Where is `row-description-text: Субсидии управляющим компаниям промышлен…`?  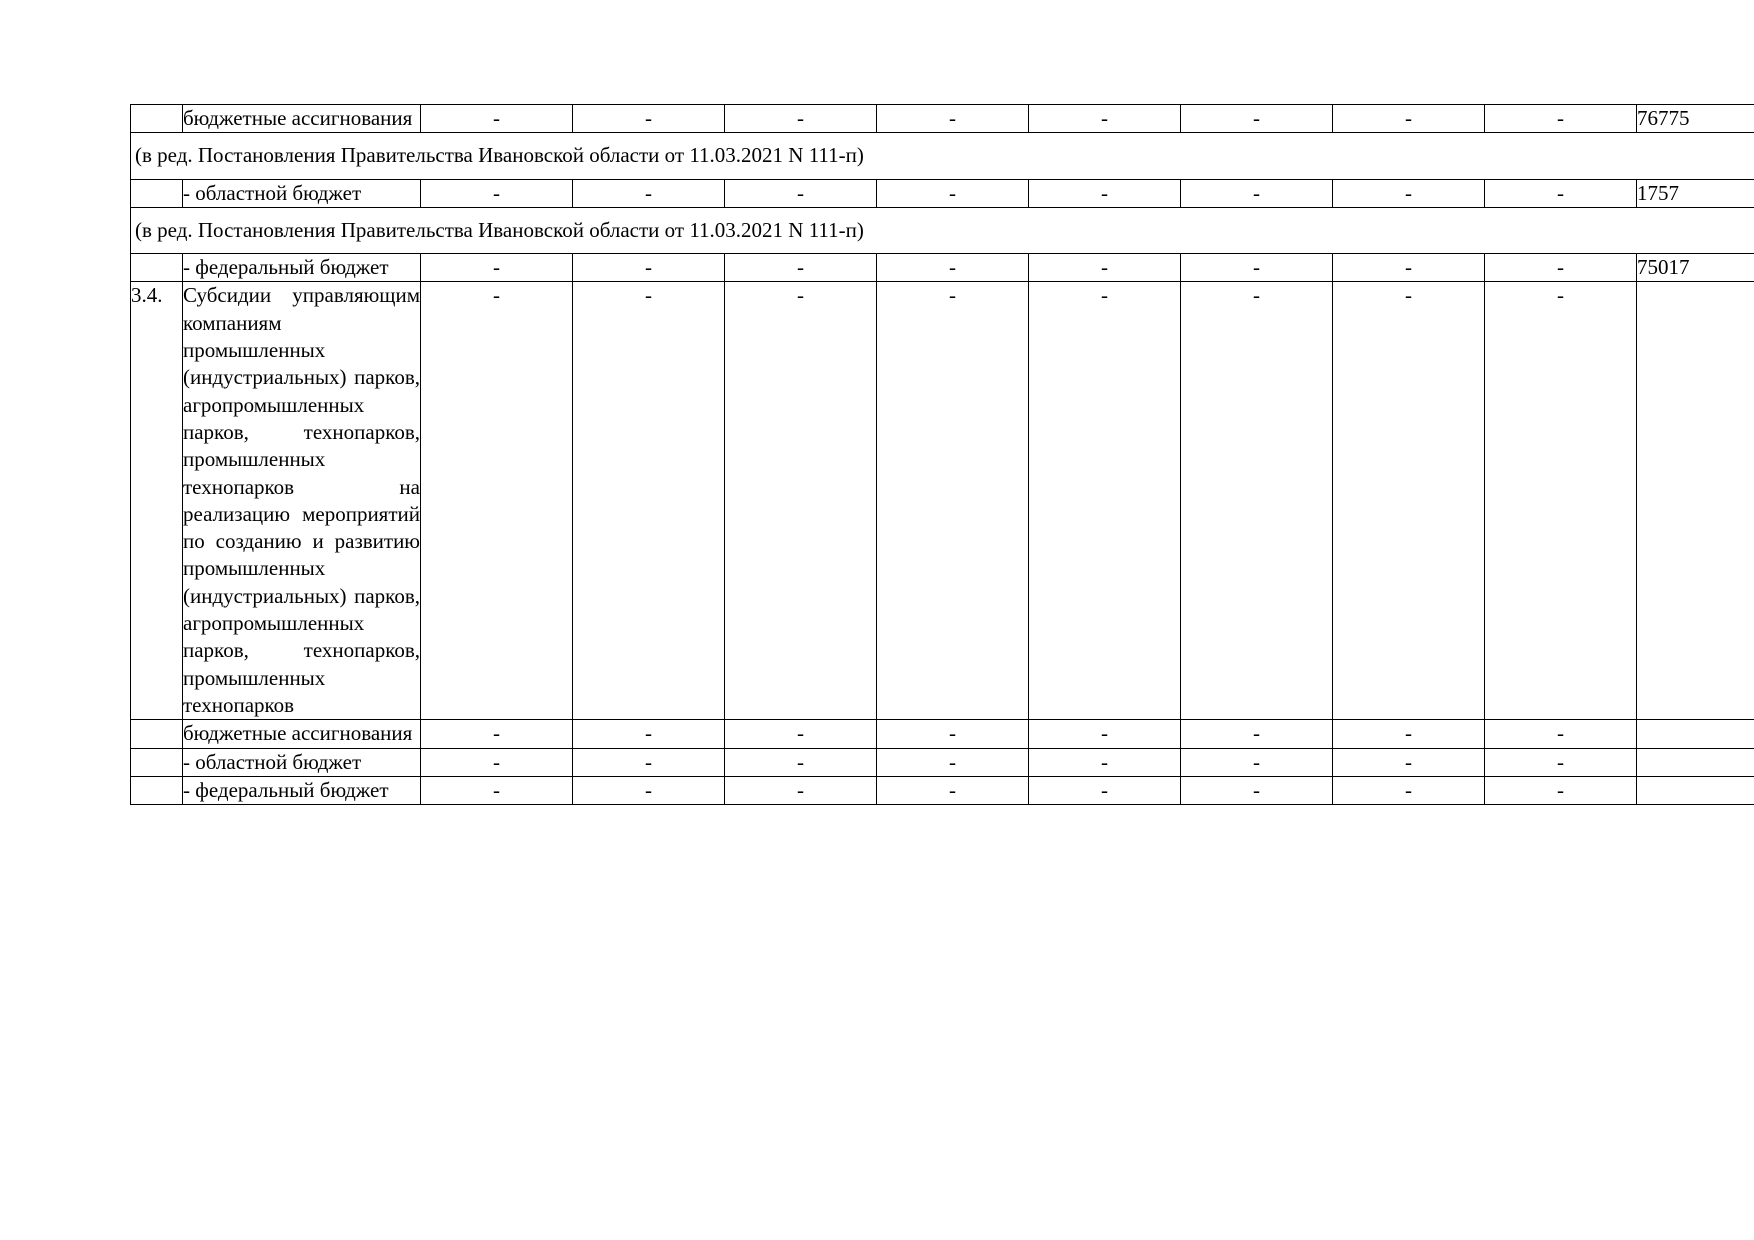
row-description-text: Субсидии управляющим компаниям промышлен… is located at coordinates (301, 500).